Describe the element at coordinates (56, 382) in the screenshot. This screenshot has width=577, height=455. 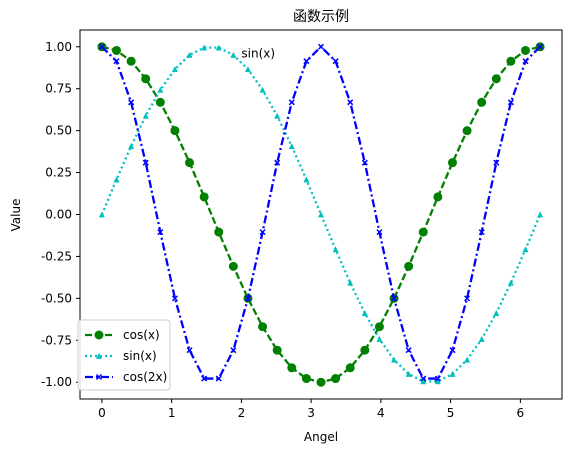
I see `y-tick-label: -1.00` at that location.